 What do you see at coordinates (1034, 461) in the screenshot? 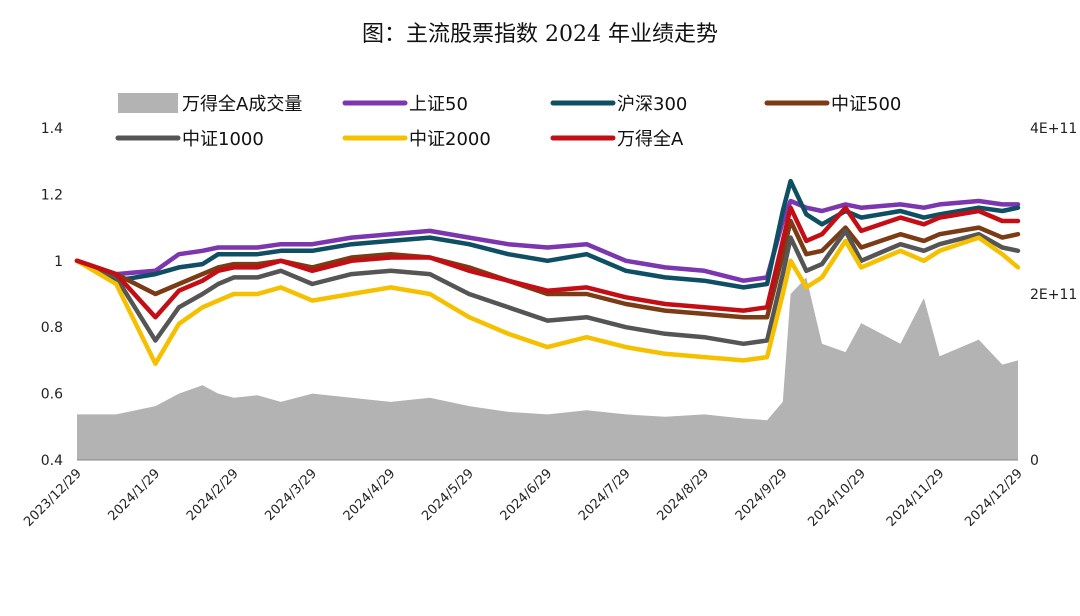
I see `y-right-tick-label: 0` at bounding box center [1034, 461].